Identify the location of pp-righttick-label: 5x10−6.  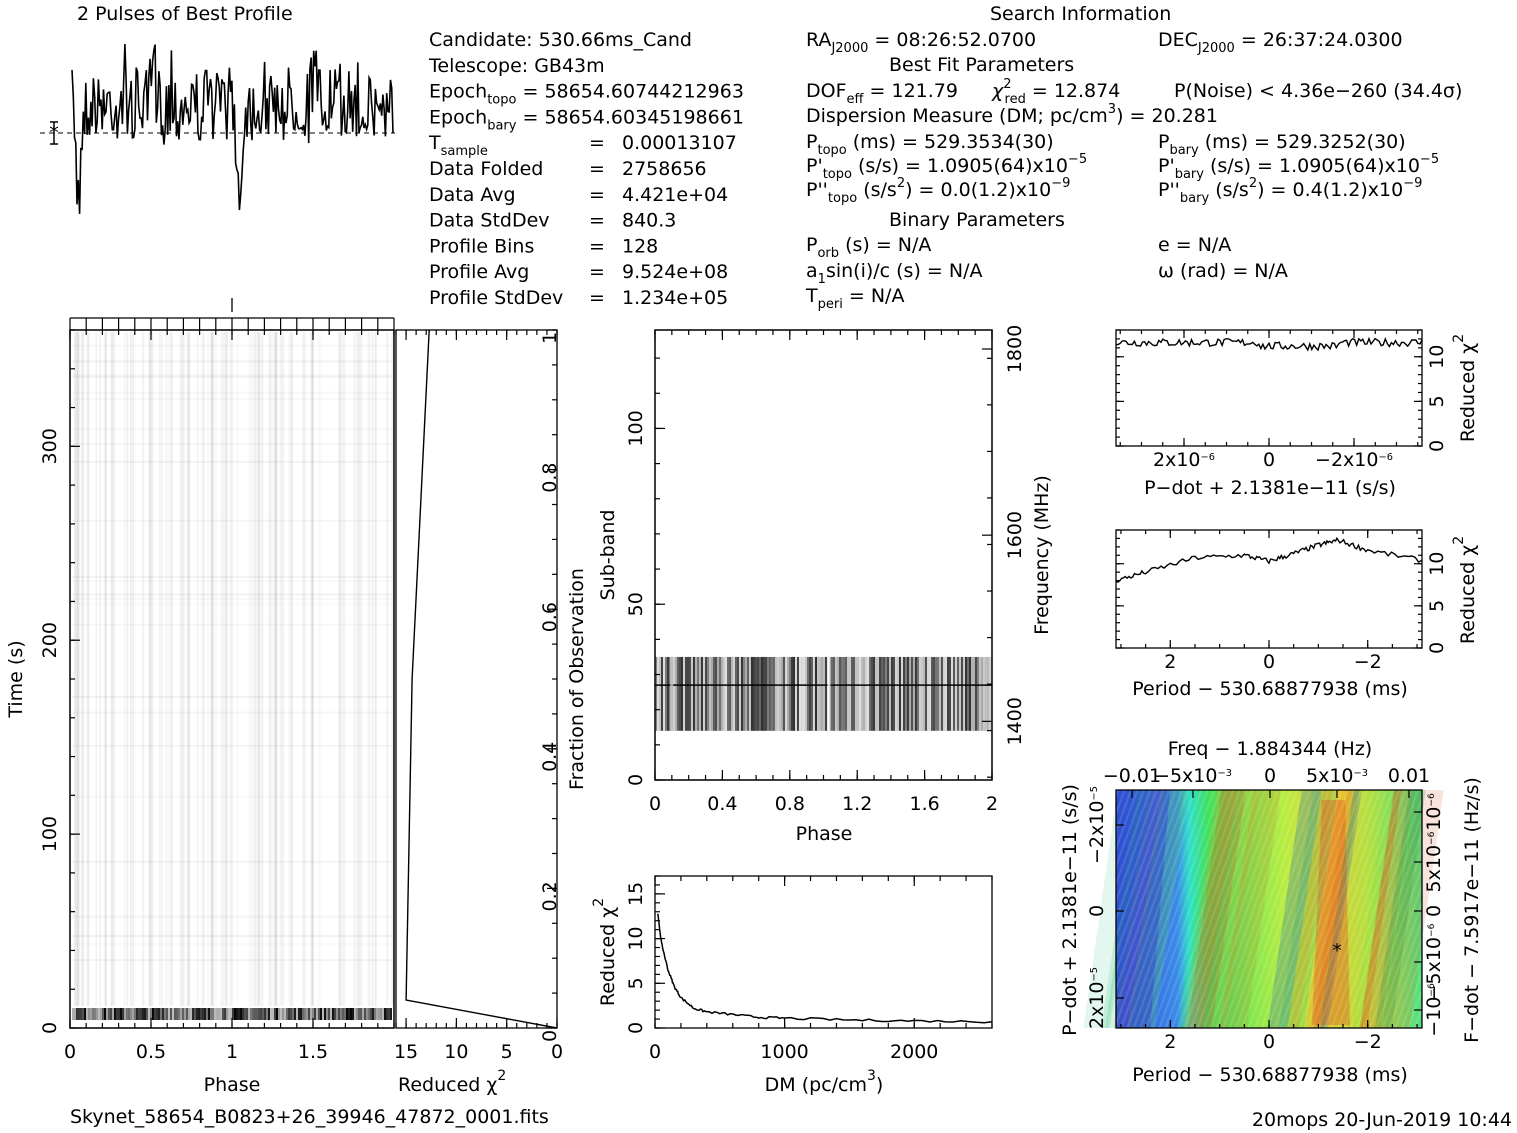
(1434, 861).